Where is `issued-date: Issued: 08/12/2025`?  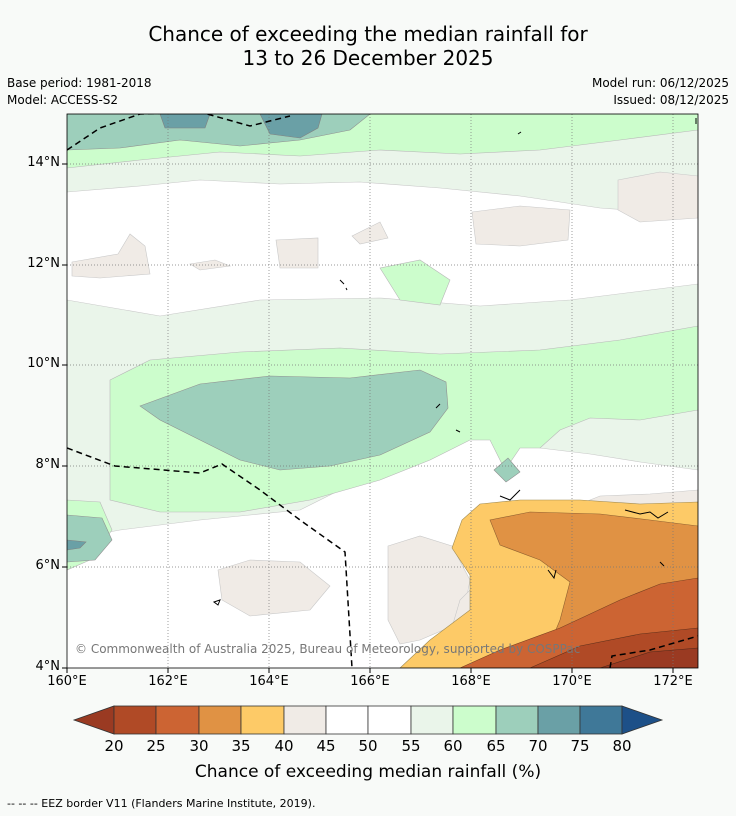
issued-date: Issued: 08/12/2025 is located at coordinates (671, 100).